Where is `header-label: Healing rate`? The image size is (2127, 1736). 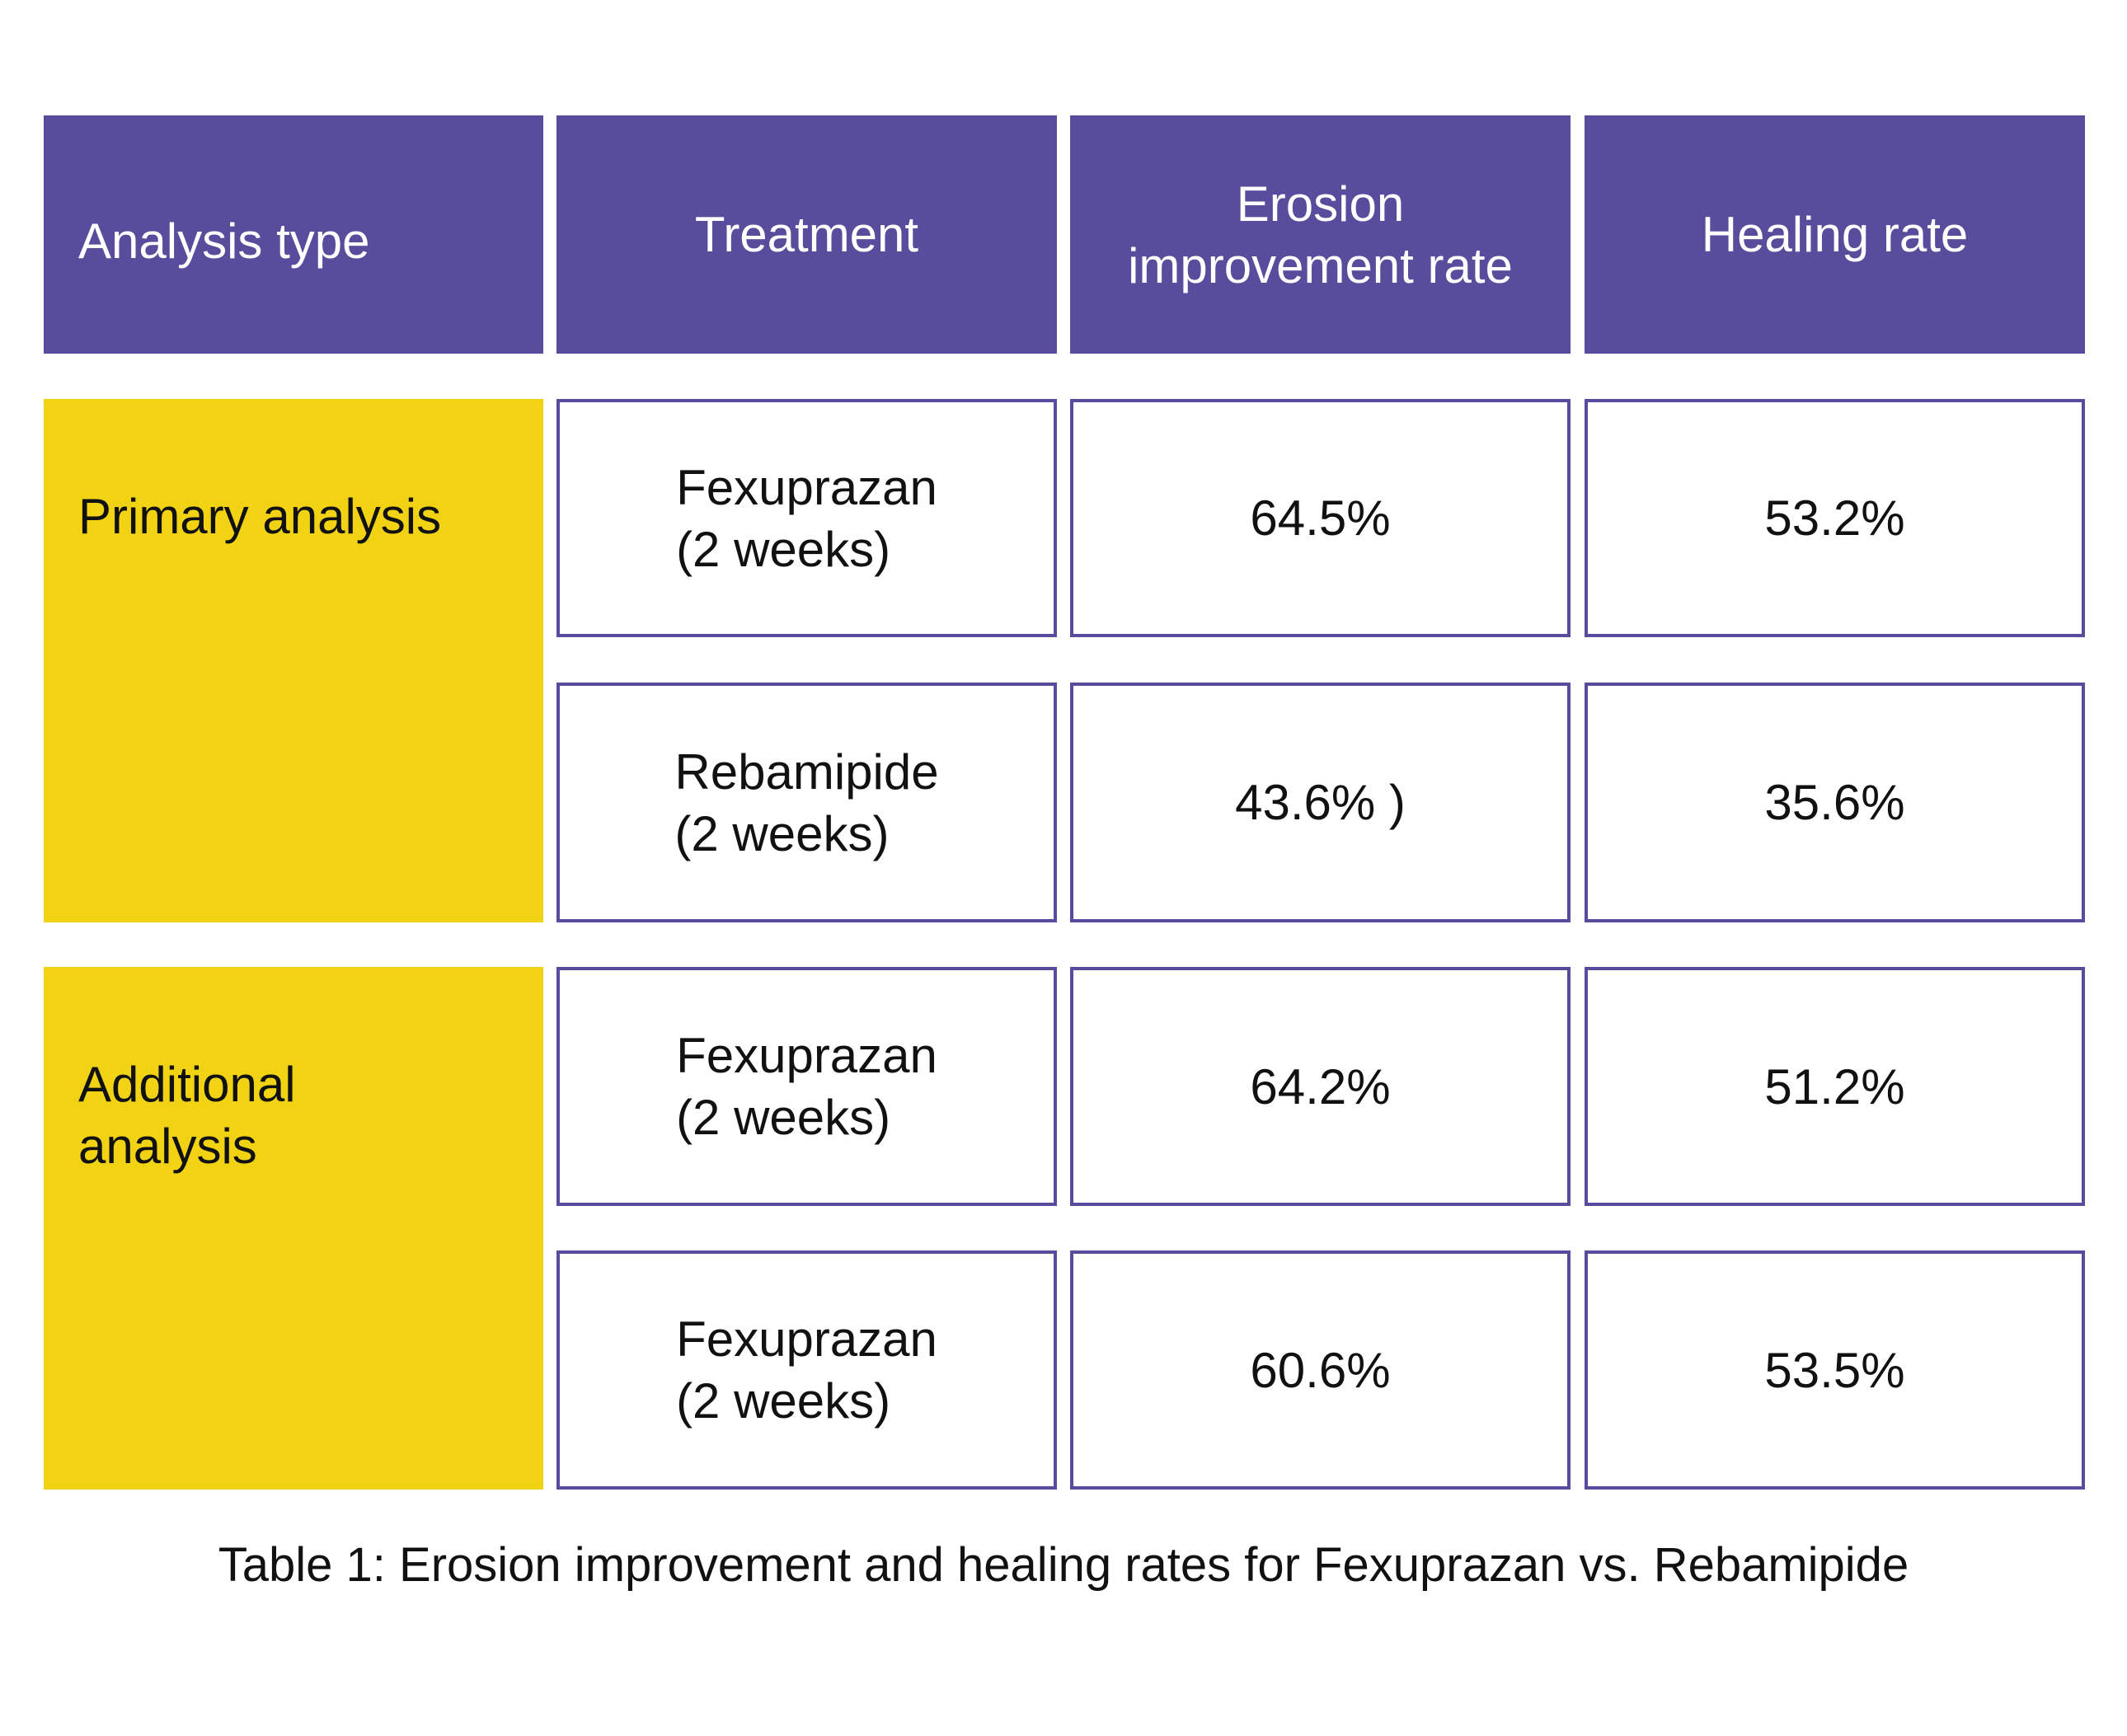 header-label: Healing rate is located at coordinates (1835, 234).